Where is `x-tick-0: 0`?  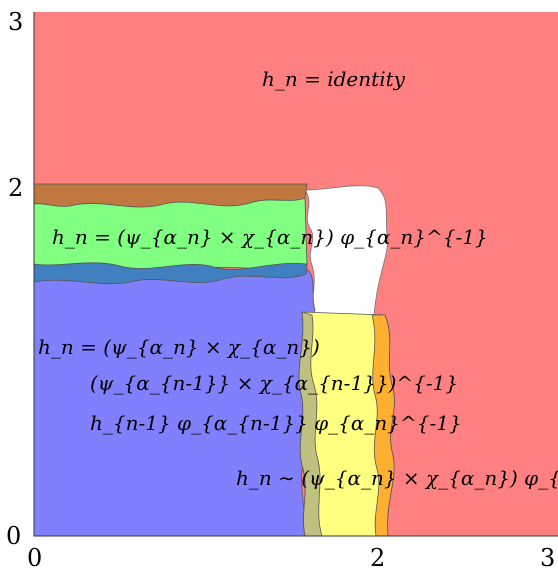 x-tick-0: 0 is located at coordinates (34, 557).